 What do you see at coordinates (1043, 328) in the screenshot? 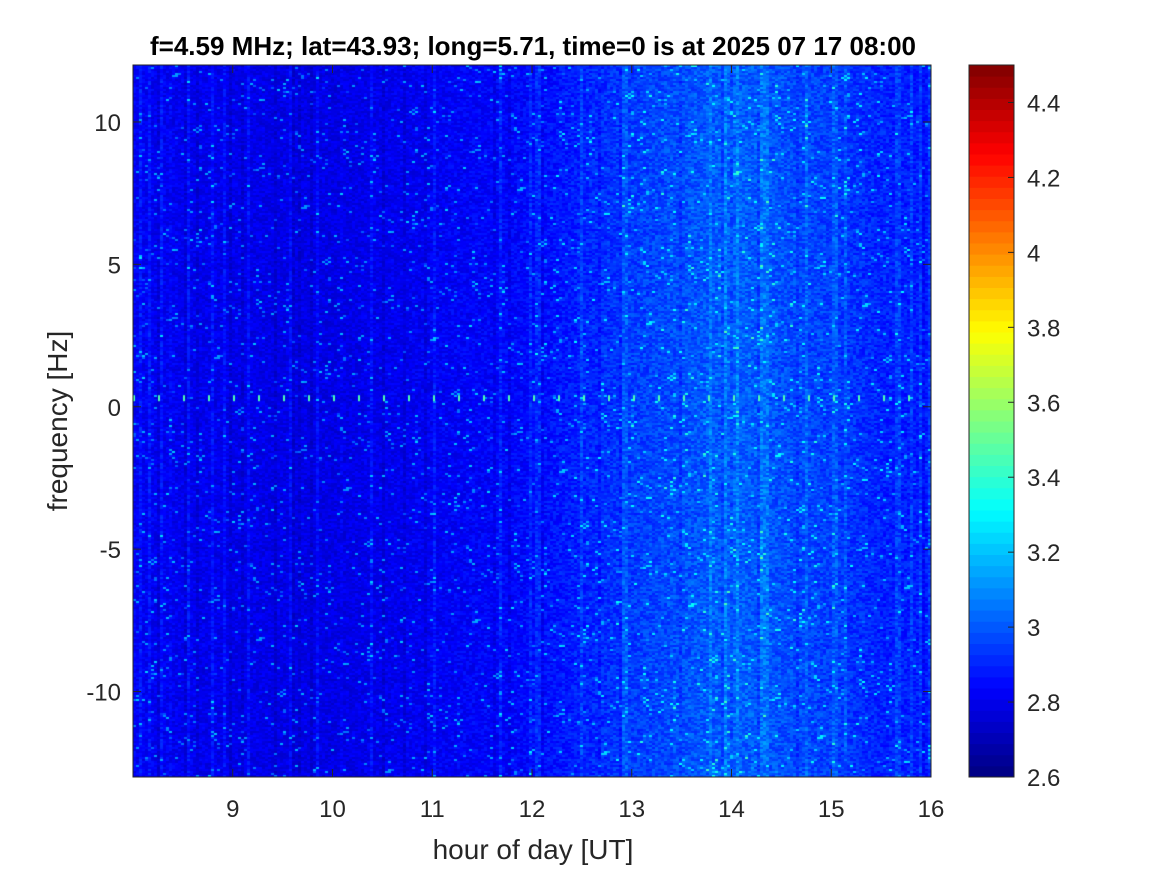
I see `colorbar-tick-label: 3.8` at bounding box center [1043, 328].